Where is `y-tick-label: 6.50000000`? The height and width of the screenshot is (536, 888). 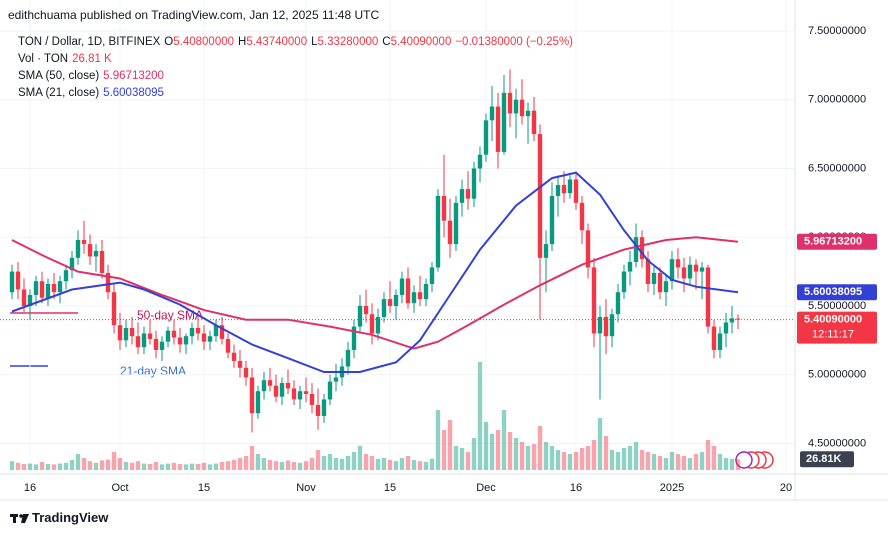
y-tick-label: 6.50000000 is located at coordinates (837, 168).